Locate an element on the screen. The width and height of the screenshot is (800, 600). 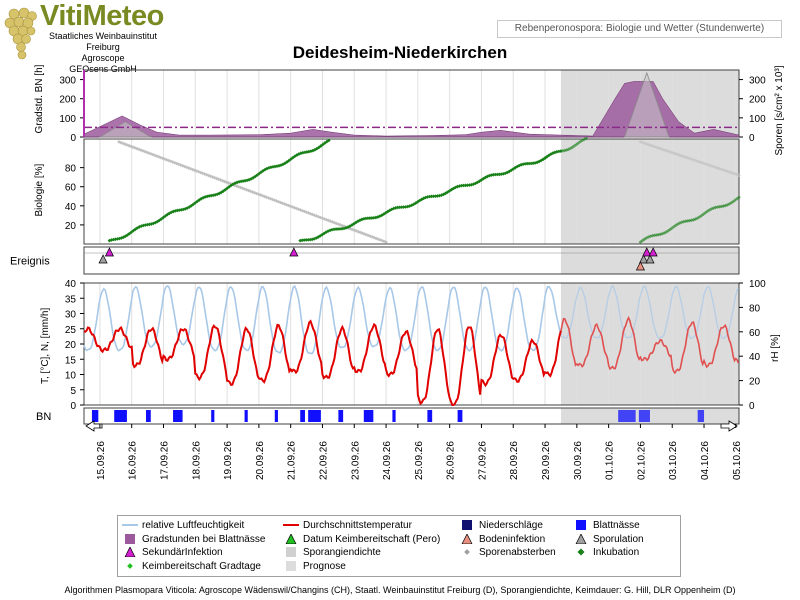
x-tick-label: 18.09.26 is located at coordinates (196, 460).